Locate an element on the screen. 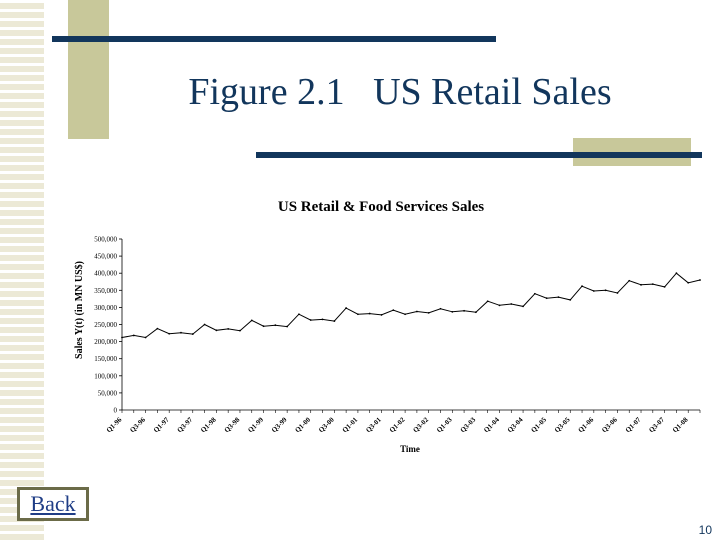  decorative-bottom-rule is located at coordinates (479, 155).